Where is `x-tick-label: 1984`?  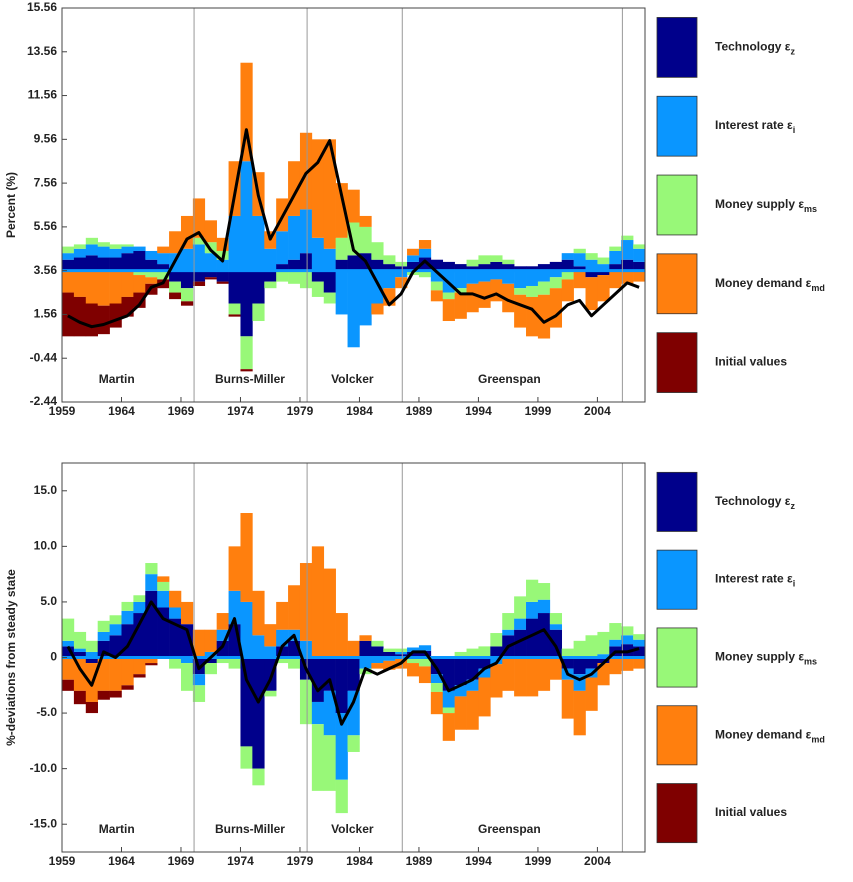
x-tick-label: 1984 is located at coordinates (359, 861).